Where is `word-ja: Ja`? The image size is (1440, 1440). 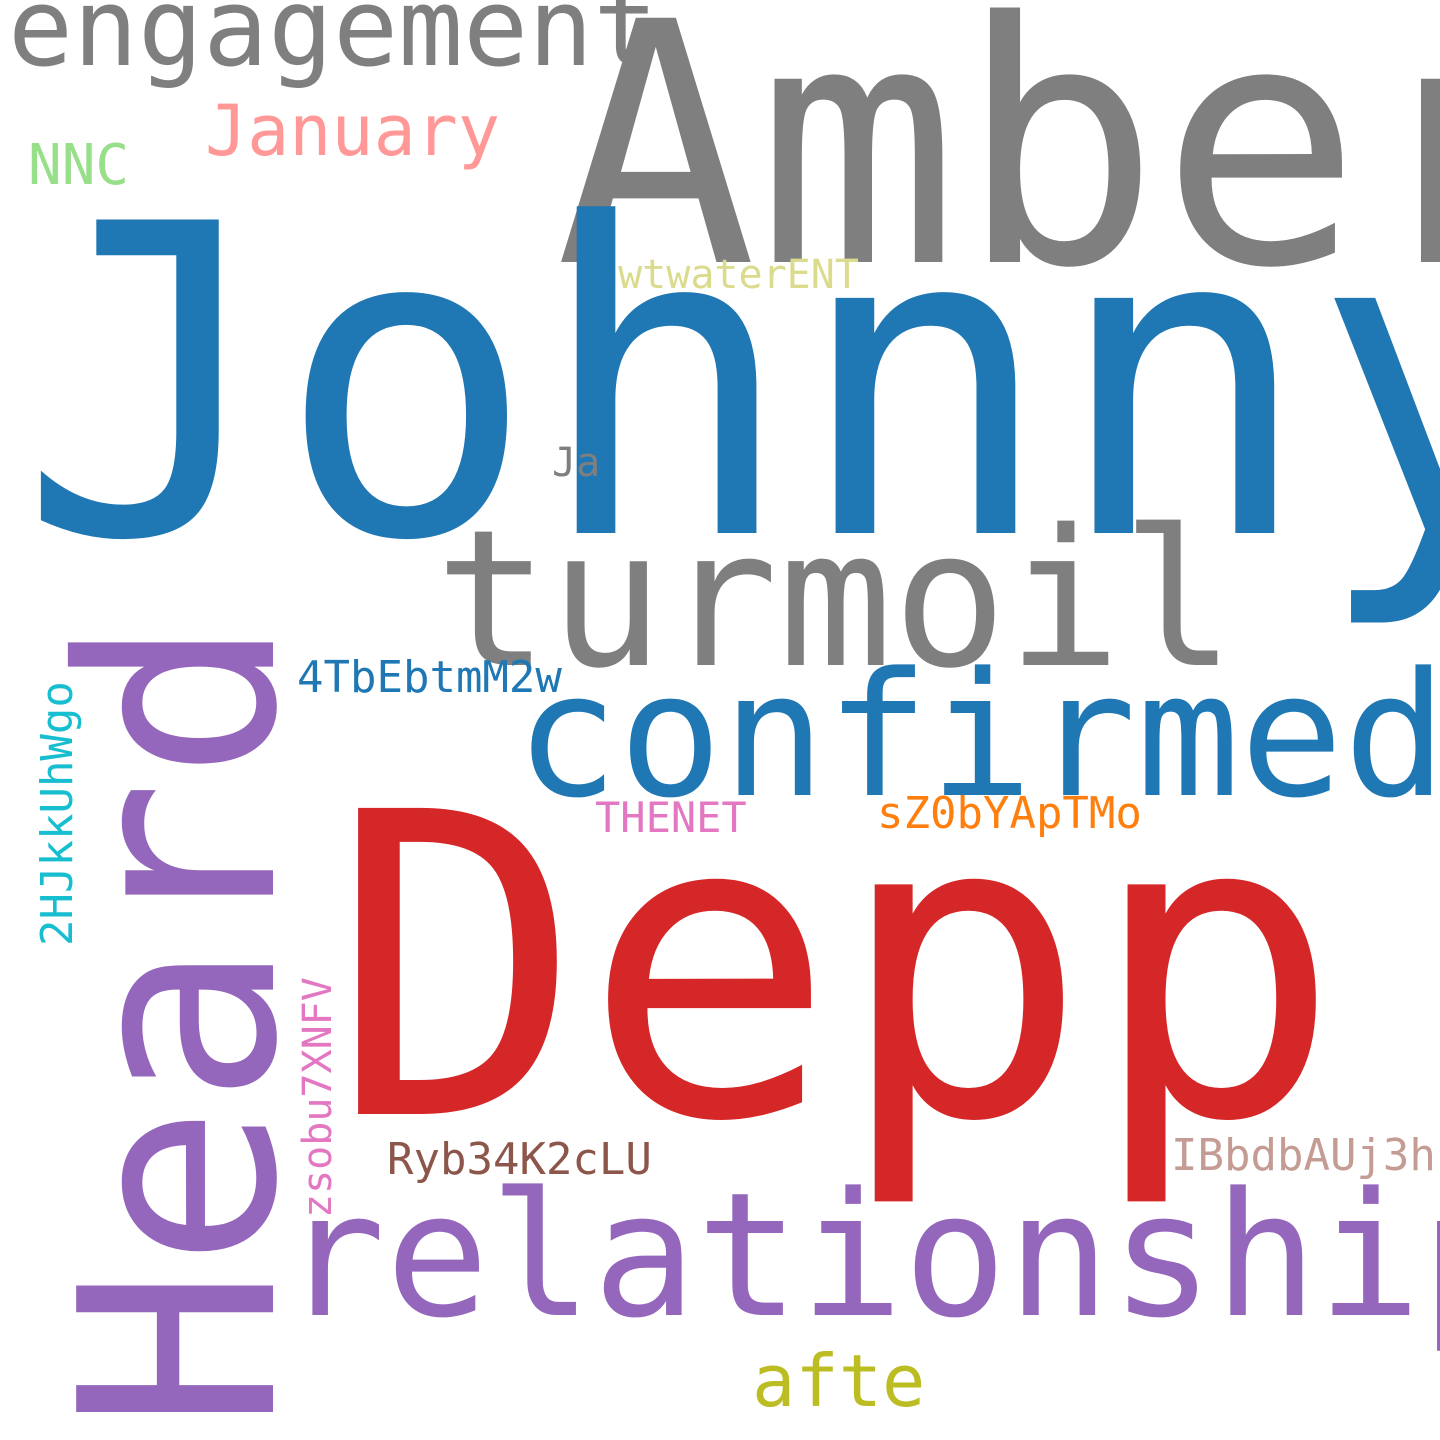 word-ja: Ja is located at coordinates (576, 463).